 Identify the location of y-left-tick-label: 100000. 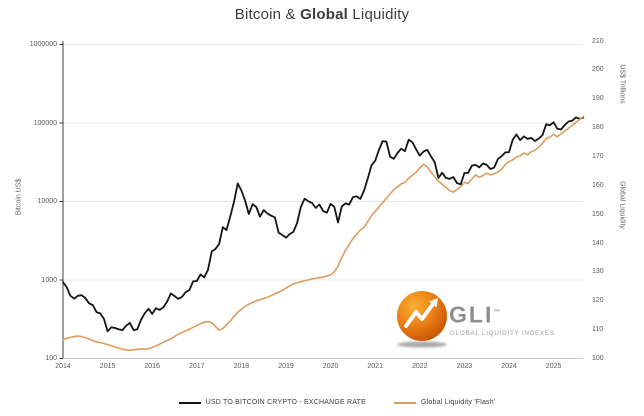
(45, 123).